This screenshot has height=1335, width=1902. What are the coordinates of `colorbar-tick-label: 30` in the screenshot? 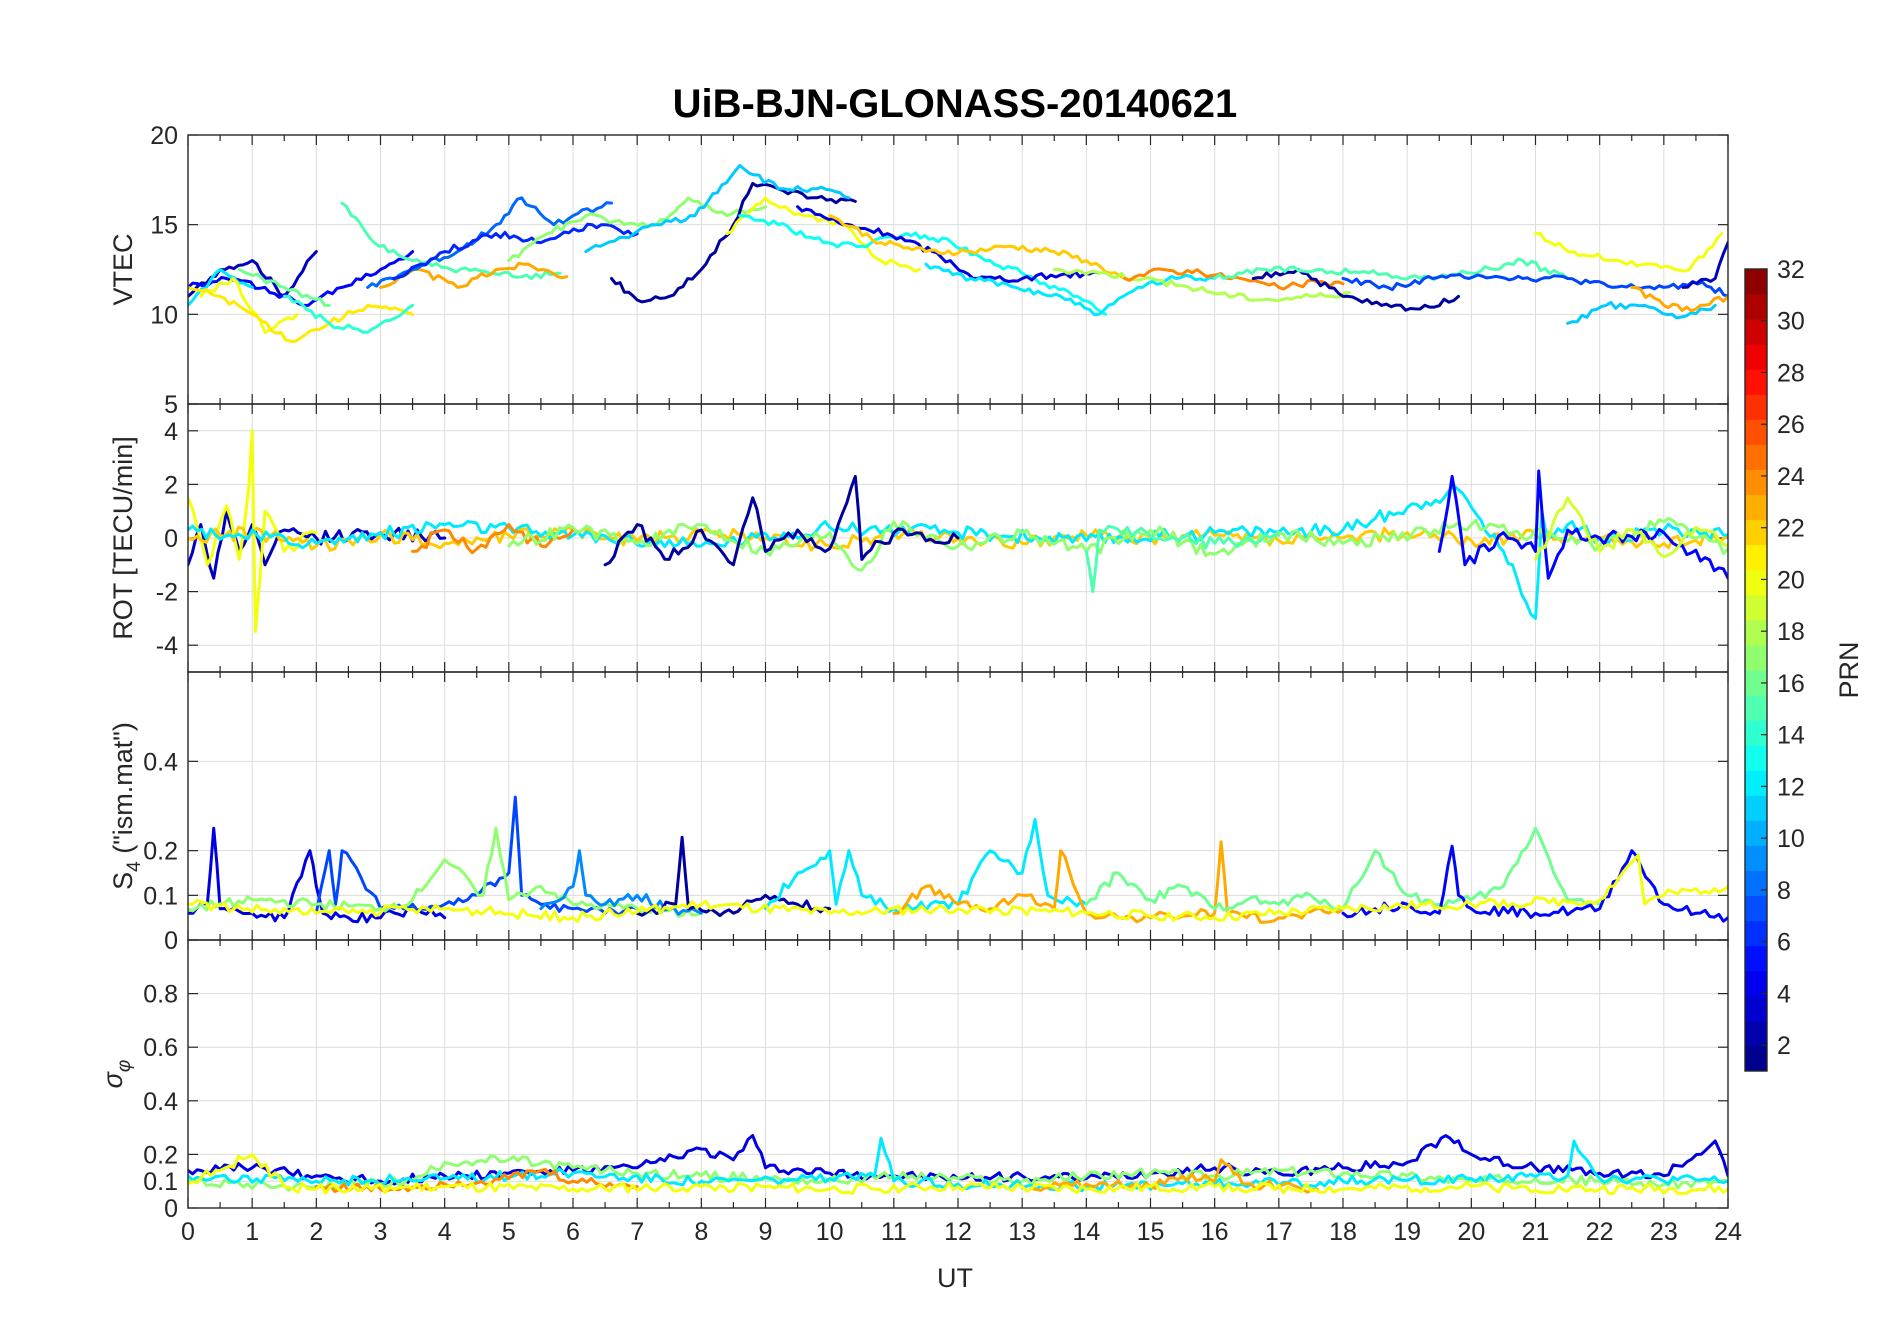 It's located at (1791, 322).